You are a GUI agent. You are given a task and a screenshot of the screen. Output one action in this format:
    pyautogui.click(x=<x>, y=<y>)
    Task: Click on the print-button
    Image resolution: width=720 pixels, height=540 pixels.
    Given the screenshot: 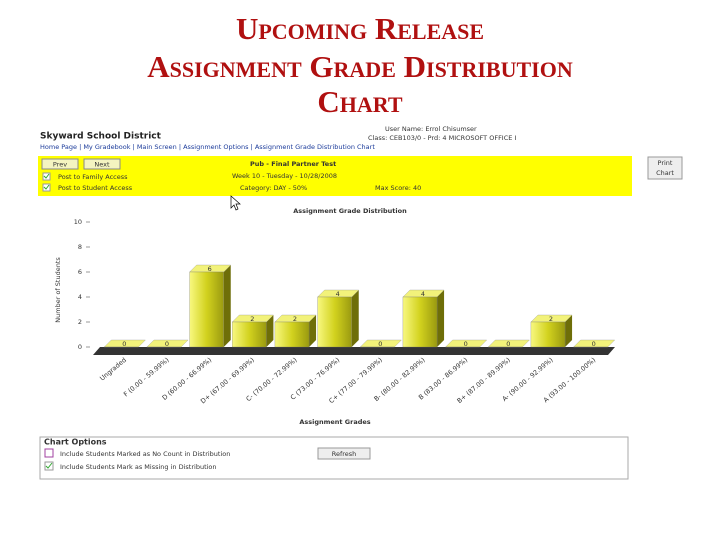 What is the action you would take?
    pyautogui.click(x=665, y=168)
    